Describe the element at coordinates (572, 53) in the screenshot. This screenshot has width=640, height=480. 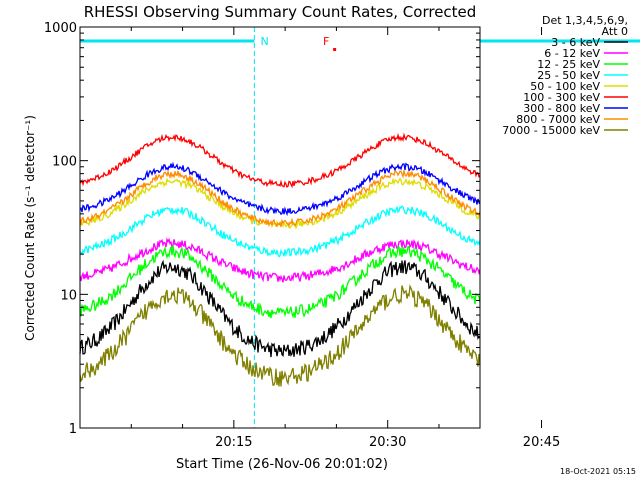
I see `legend-label-1: 6 - 12 keV` at that location.